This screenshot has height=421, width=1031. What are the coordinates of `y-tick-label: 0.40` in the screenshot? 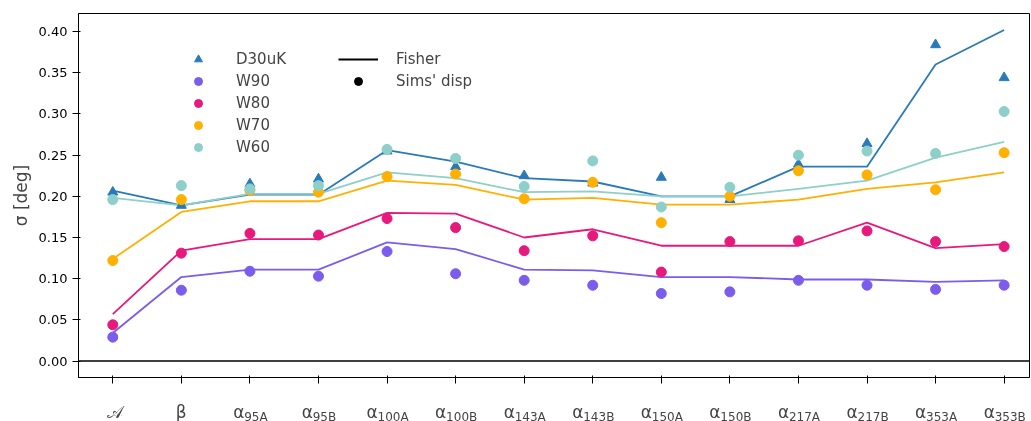 It's located at (53, 32).